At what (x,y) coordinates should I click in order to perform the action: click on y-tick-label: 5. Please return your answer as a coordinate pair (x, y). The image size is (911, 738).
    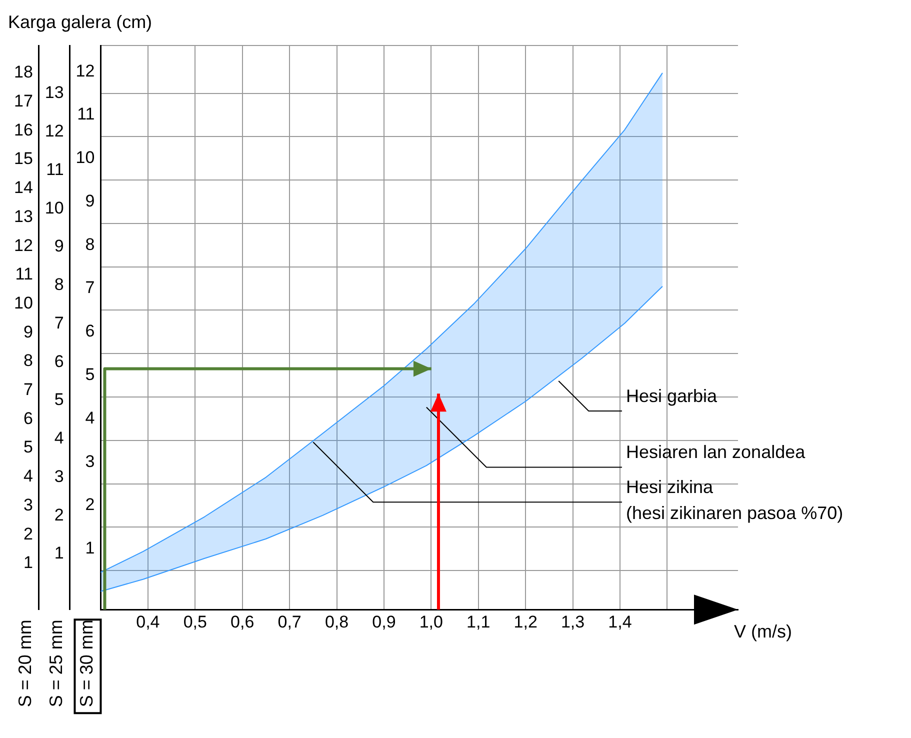
    Looking at the image, I should click on (90, 374).